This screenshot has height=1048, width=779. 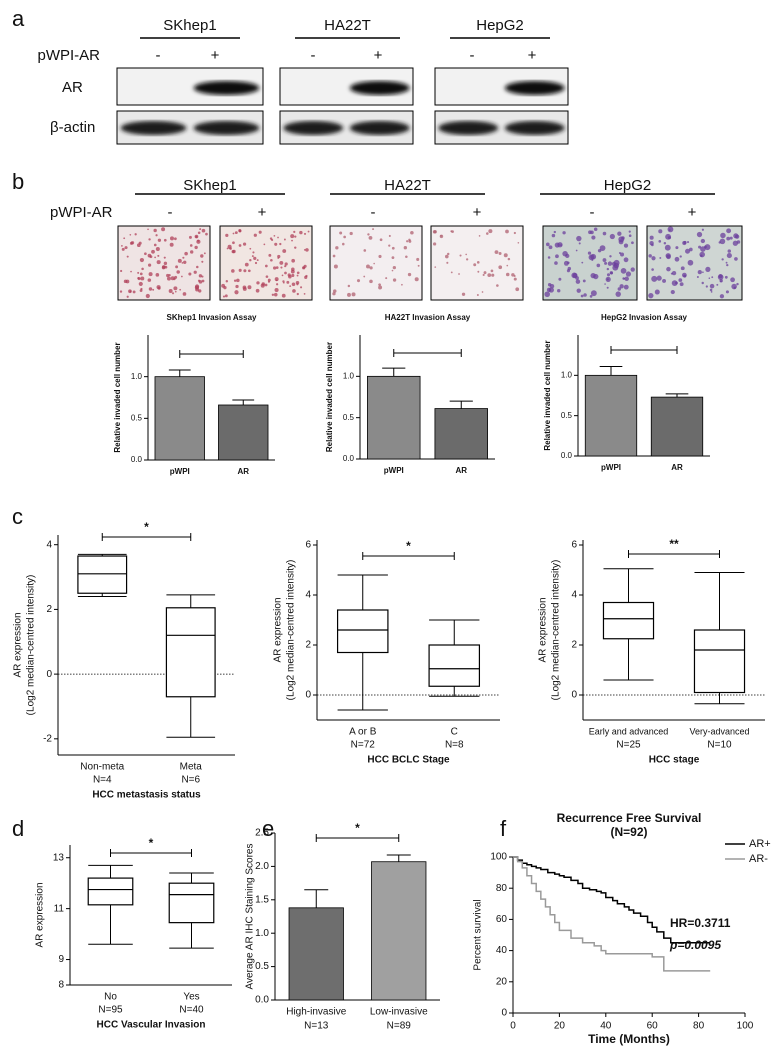 I want to click on x-tick-label: pWPI, so click(x=611, y=467).